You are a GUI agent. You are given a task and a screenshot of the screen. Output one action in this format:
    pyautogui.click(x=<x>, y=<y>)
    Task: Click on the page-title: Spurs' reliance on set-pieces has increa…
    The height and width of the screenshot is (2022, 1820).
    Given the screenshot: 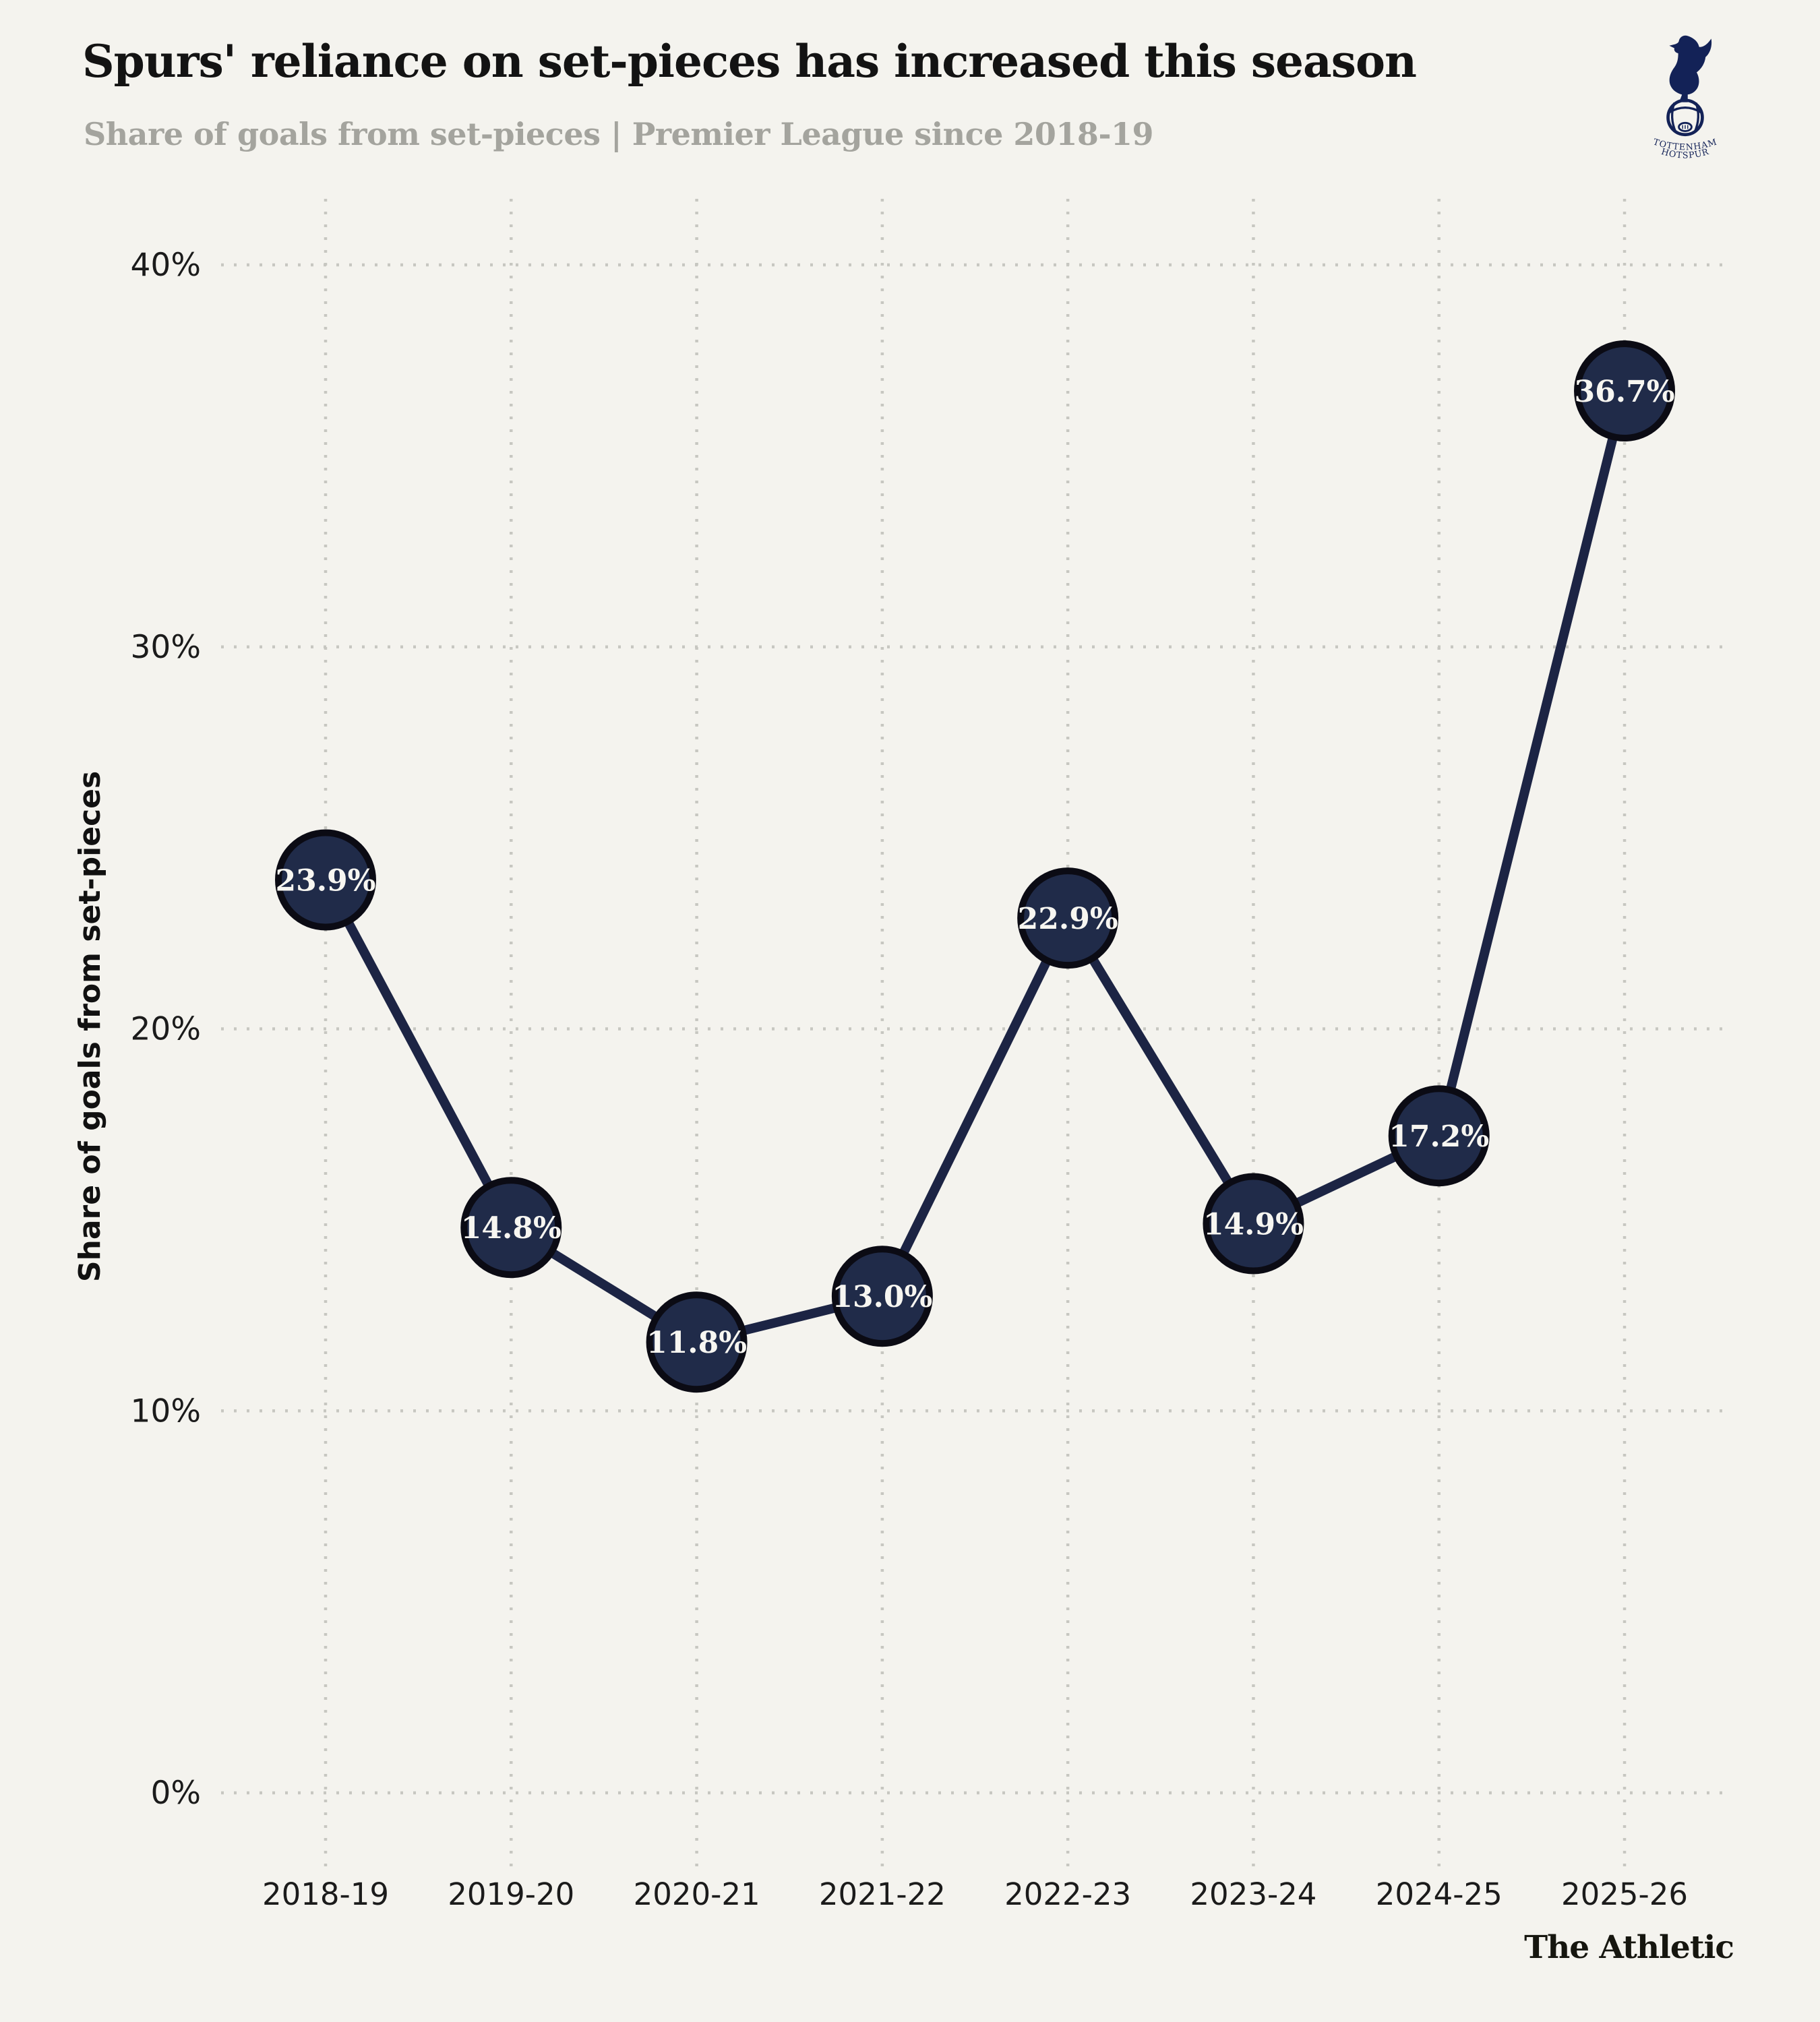 What is the action you would take?
    pyautogui.click(x=750, y=62)
    